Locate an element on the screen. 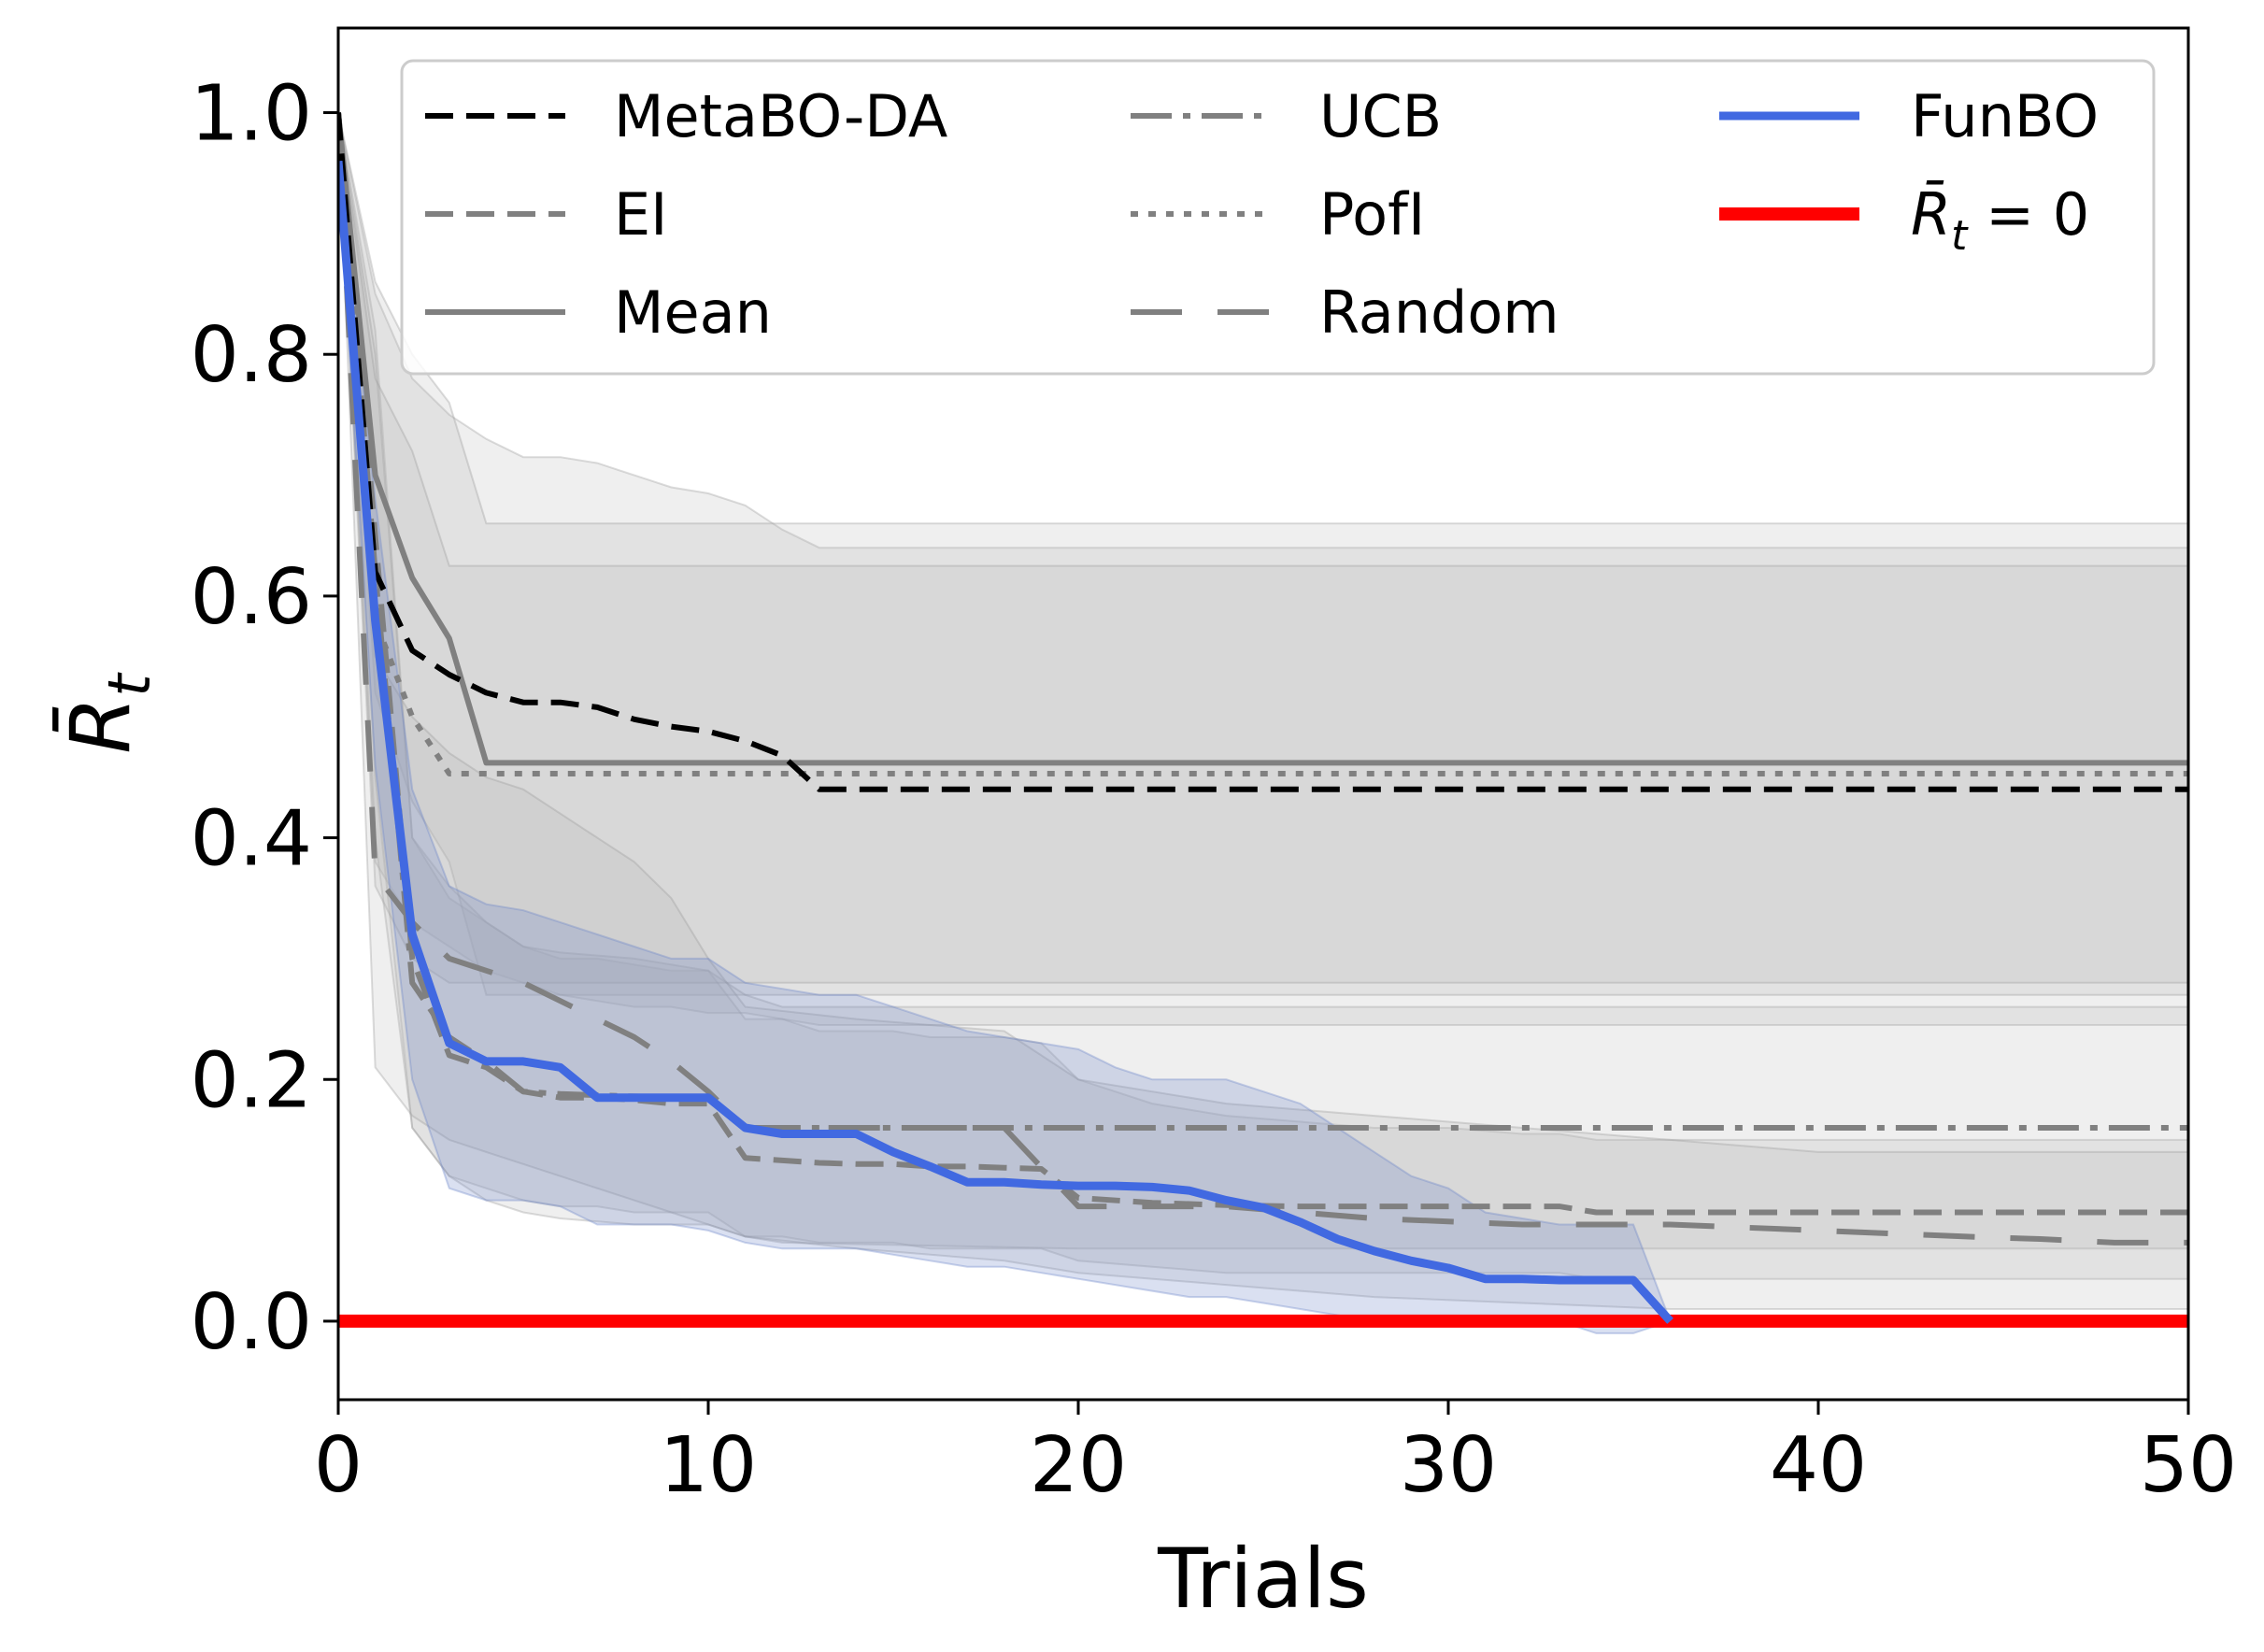 The height and width of the screenshot is (1652, 2264). x-tick-label: 10 is located at coordinates (709, 1466).